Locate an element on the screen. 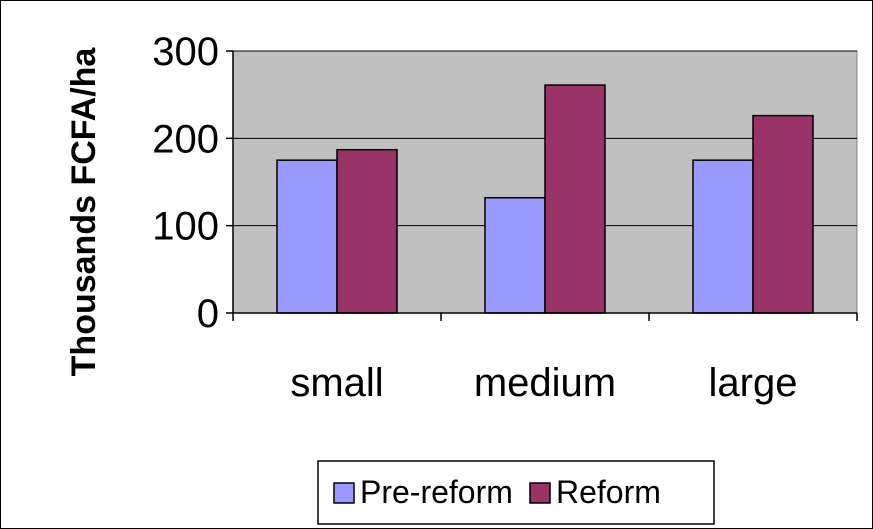 This screenshot has height=529, width=873. bar-pre-reform-small is located at coordinates (307, 236).